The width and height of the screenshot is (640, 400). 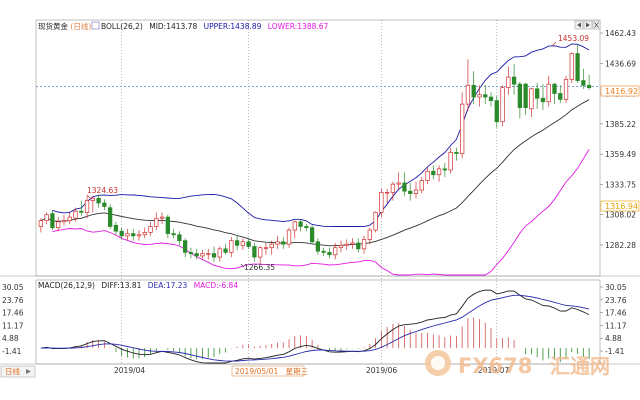 I want to click on price-axis-label: 1333.75, so click(x=620, y=184).